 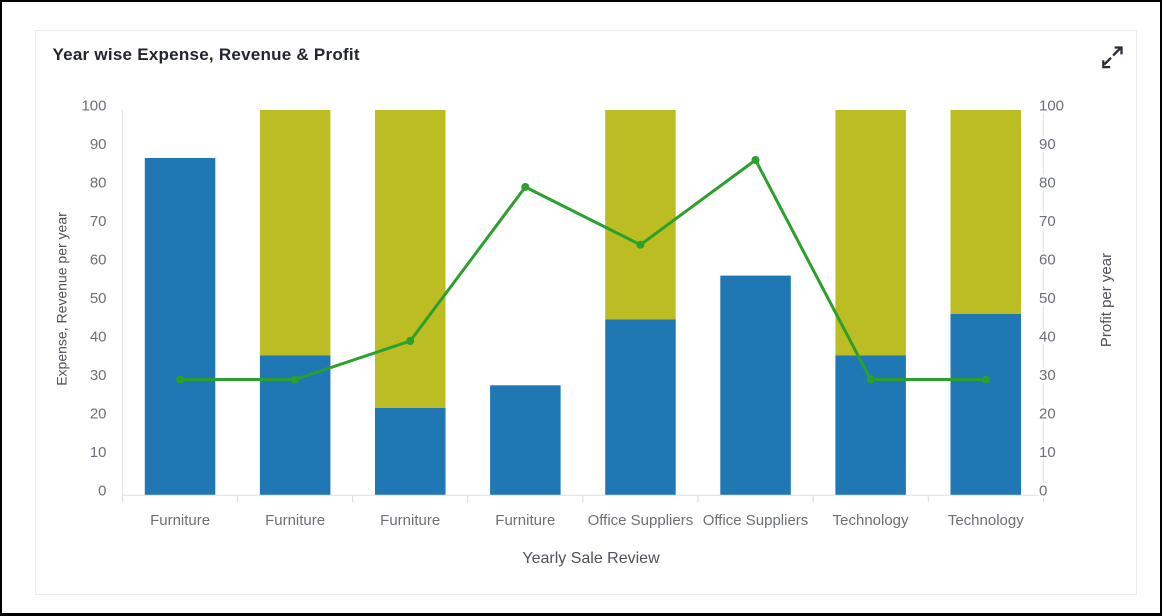 What do you see at coordinates (1106, 300) in the screenshot?
I see `svg-text: Profit per year` at bounding box center [1106, 300].